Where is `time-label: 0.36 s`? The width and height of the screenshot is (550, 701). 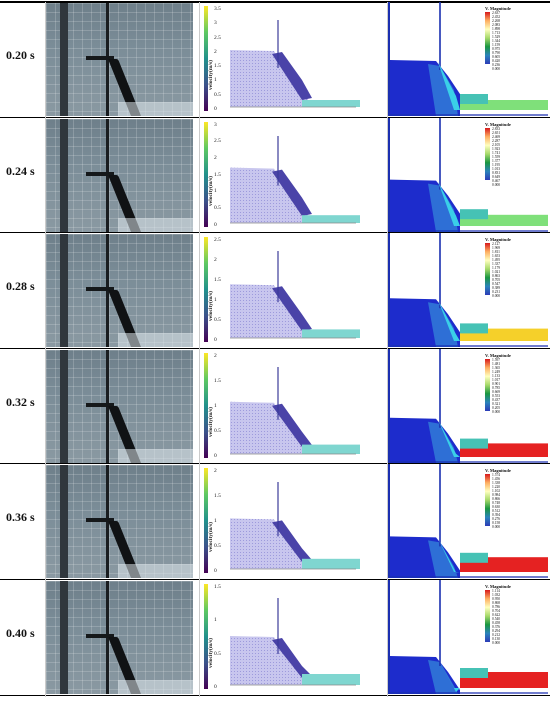 time-label: 0.36 s is located at coordinates (20, 517).